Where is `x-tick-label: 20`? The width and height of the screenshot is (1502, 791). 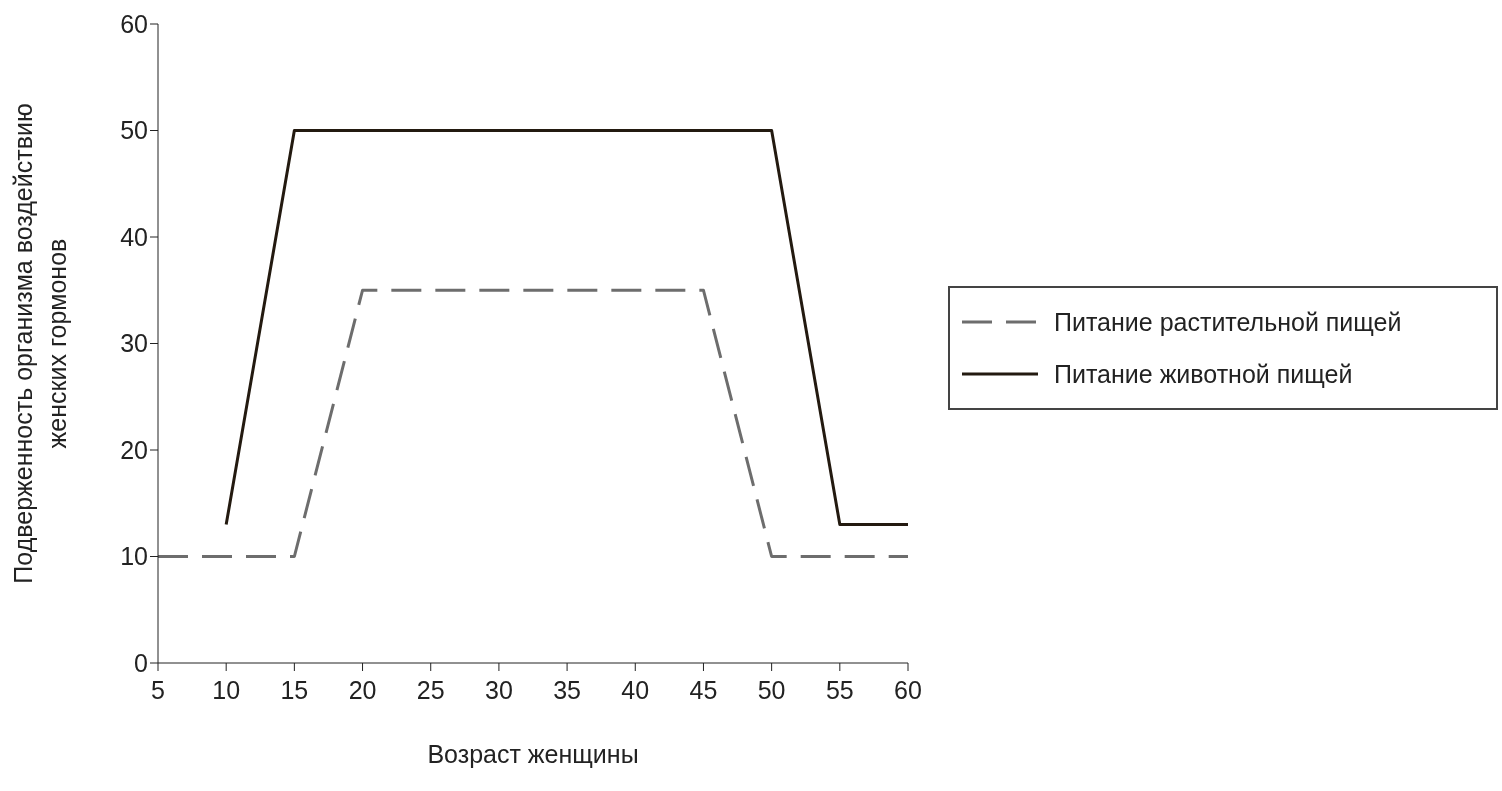 x-tick-label: 20 is located at coordinates (362, 689).